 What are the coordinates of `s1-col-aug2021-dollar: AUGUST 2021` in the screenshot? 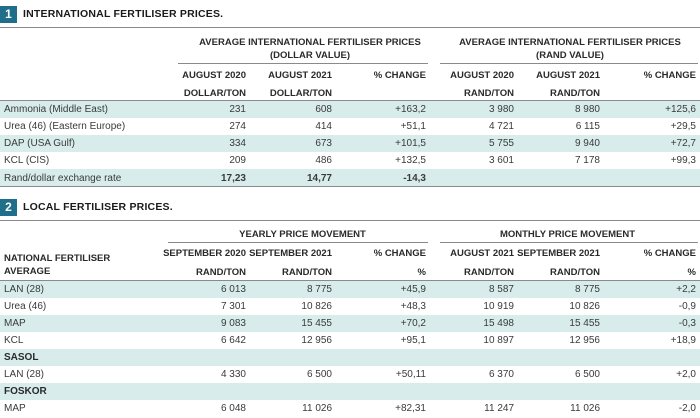 It's located at (300, 75).